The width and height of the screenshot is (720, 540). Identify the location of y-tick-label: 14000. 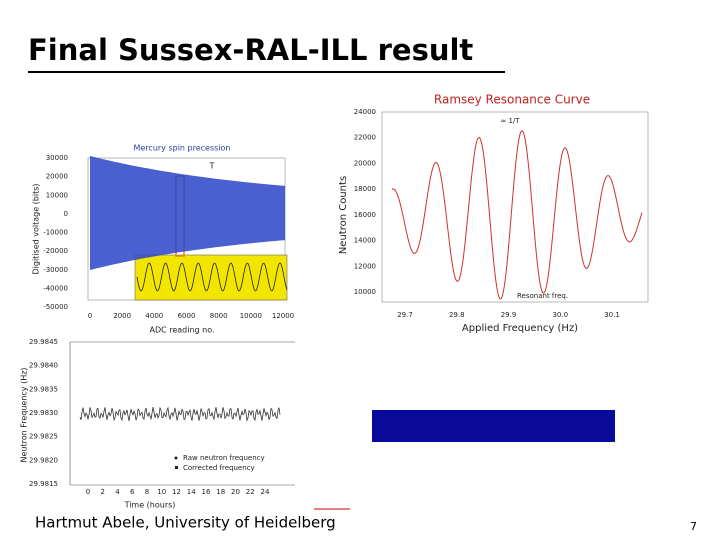
(365, 241).